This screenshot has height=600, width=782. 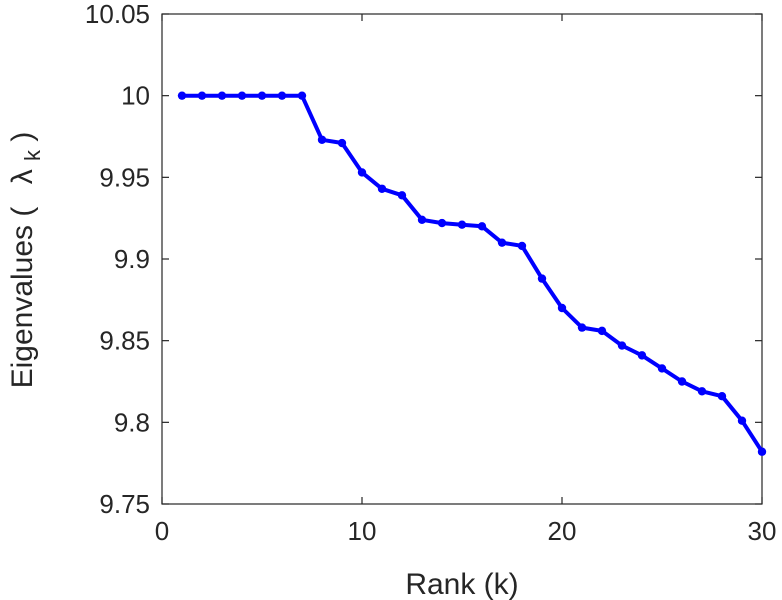 What do you see at coordinates (117, 14) in the screenshot?
I see `y-tick-label: 10.05` at bounding box center [117, 14].